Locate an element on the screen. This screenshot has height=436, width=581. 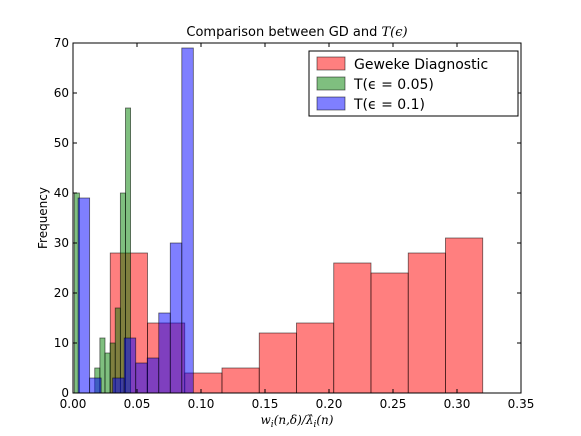
x-tick-label: 0.05 is located at coordinates (137, 404).